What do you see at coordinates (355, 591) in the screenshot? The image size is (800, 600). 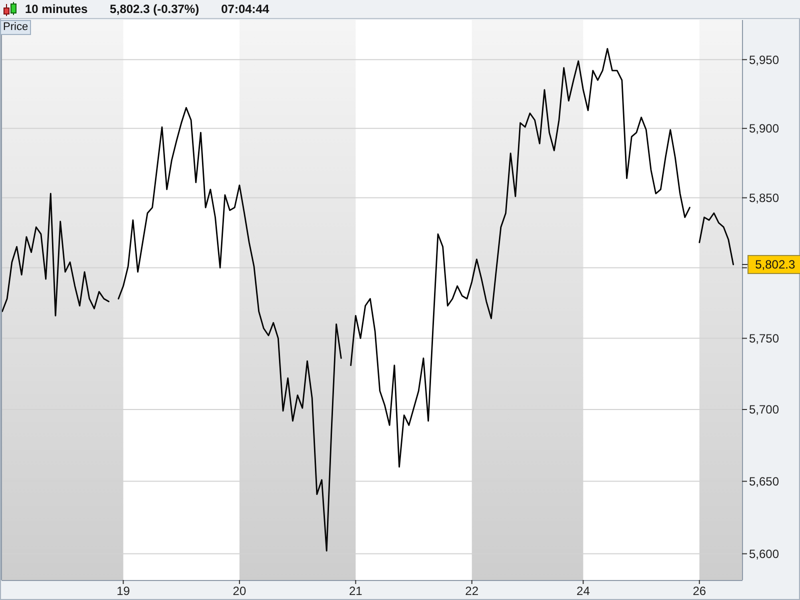 I see `x-tick-label: 21` at bounding box center [355, 591].